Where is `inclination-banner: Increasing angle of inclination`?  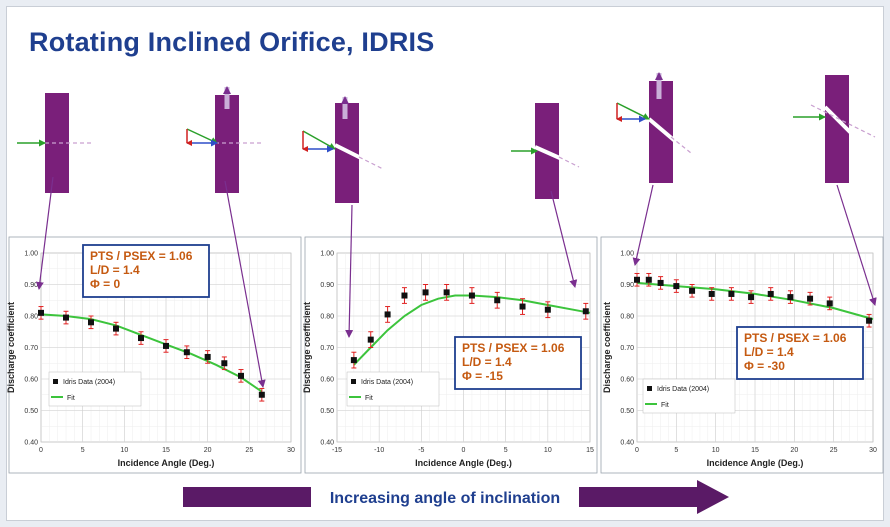
inclination-banner: Increasing angle of inclination is located at coordinates (456, 497).